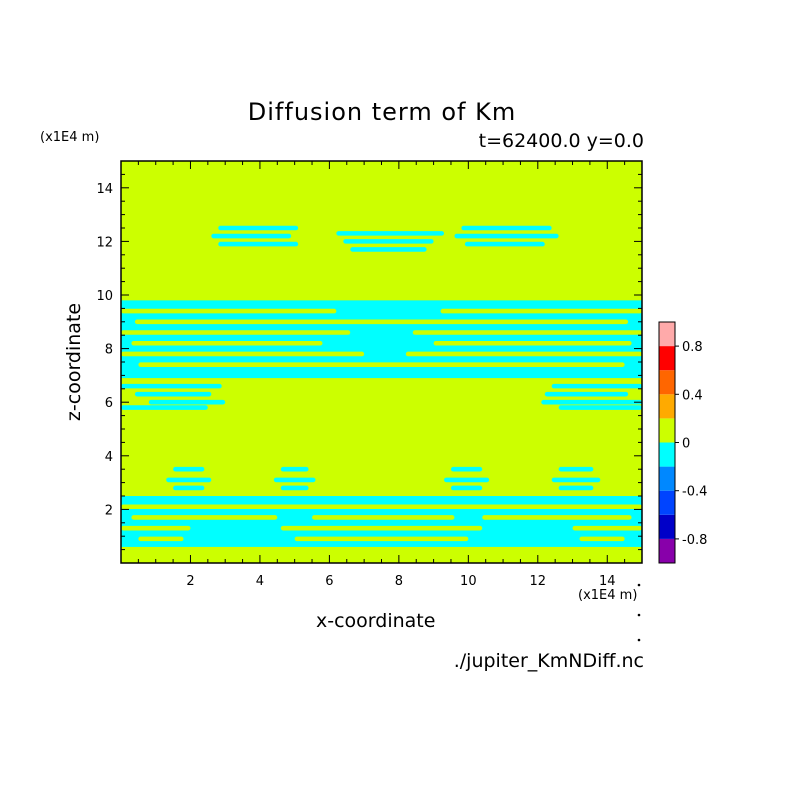 The image size is (804, 804). Describe the element at coordinates (686, 444) in the screenshot. I see `colorbar-tick-label: 0` at that location.